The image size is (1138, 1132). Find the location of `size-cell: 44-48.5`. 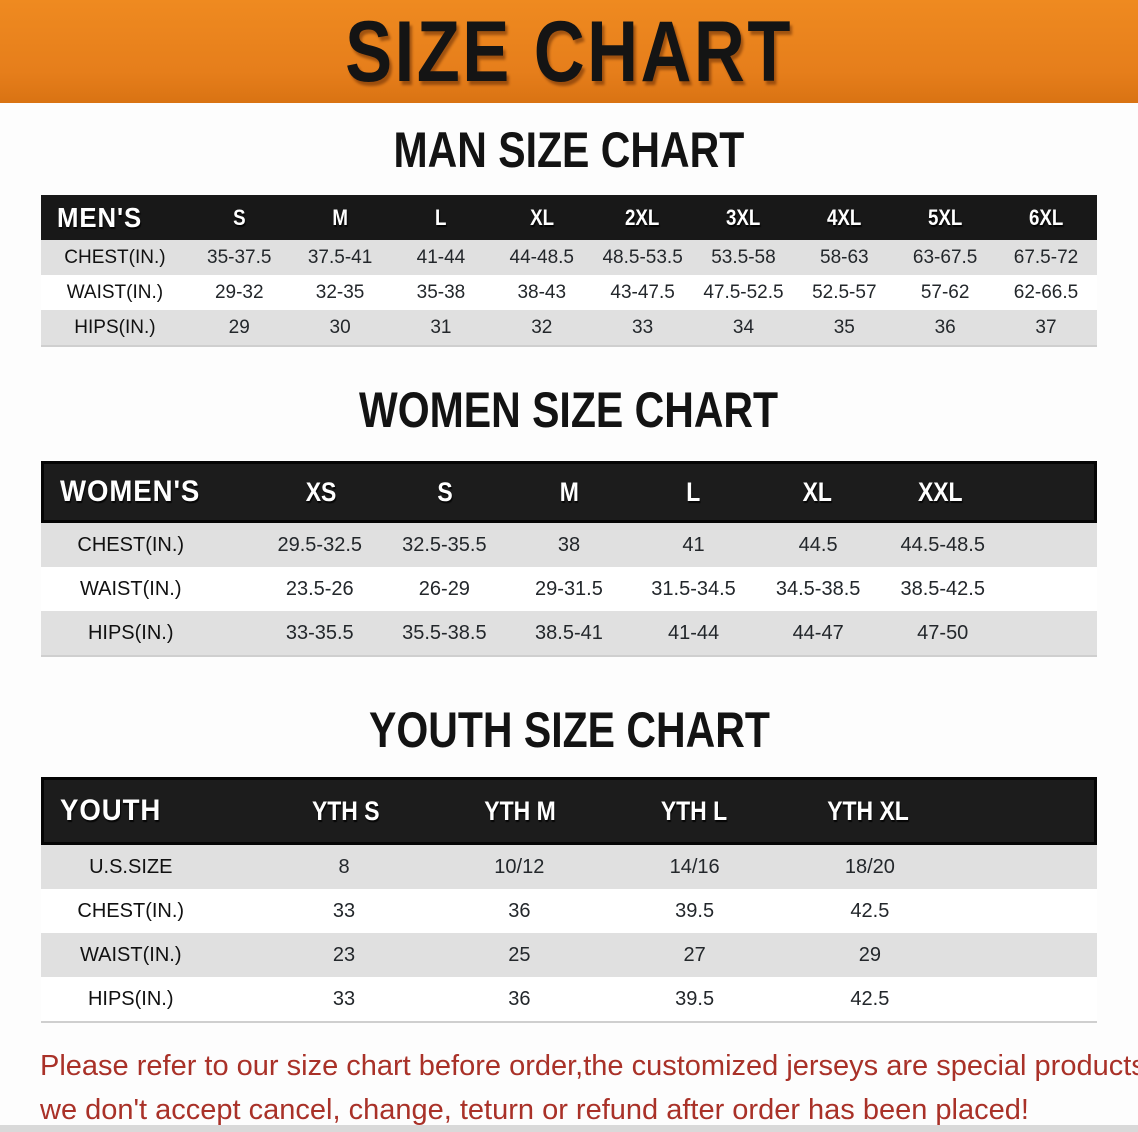

size-cell: 44-48.5 is located at coordinates (541, 257).